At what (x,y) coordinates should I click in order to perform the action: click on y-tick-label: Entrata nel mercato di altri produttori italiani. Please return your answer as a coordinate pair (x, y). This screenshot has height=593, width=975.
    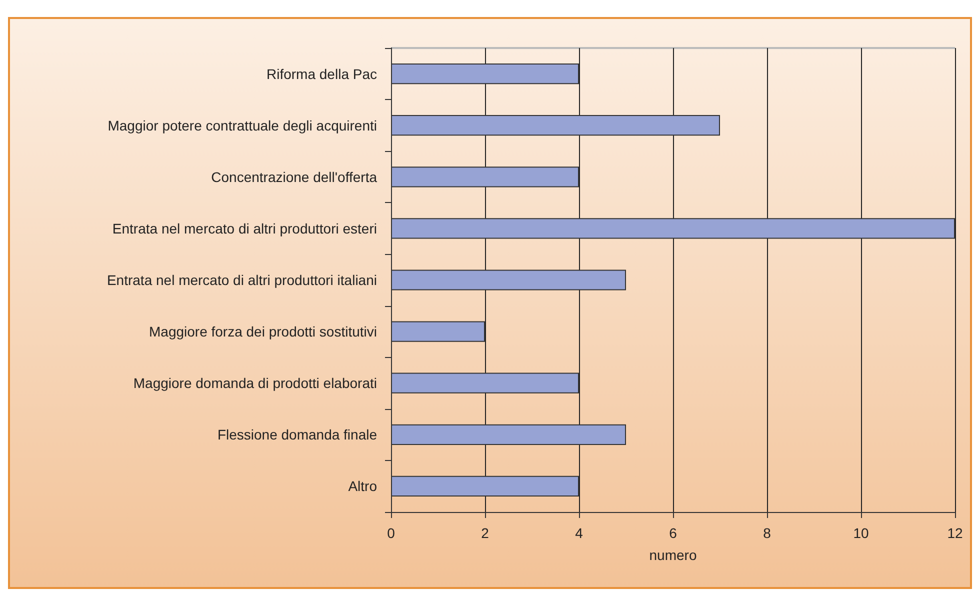
    Looking at the image, I should click on (241, 280).